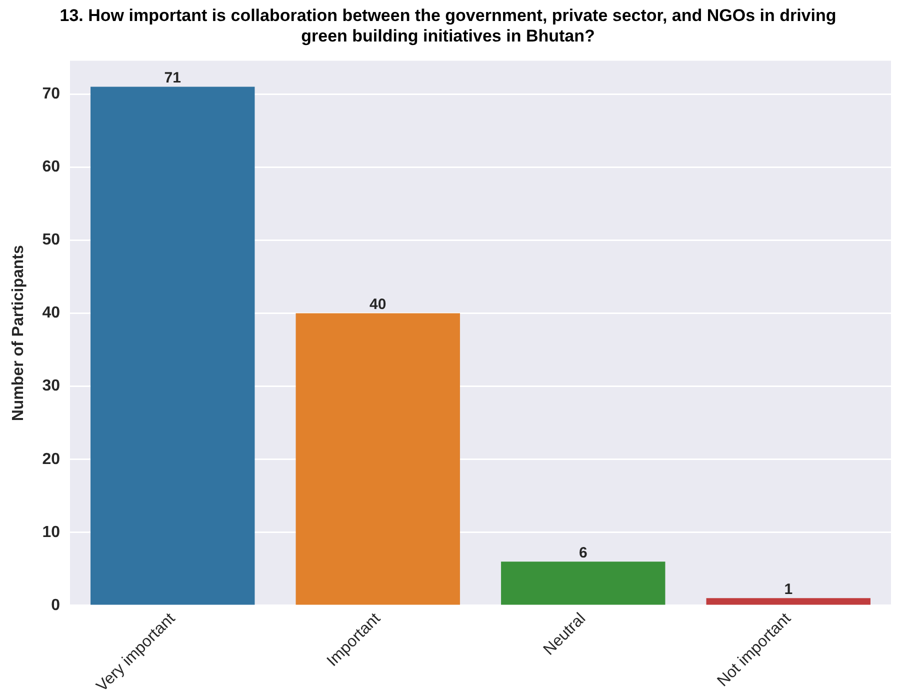 This screenshot has width=906, height=700. Describe the element at coordinates (51, 240) in the screenshot. I see `y-tick-label: 50` at that location.